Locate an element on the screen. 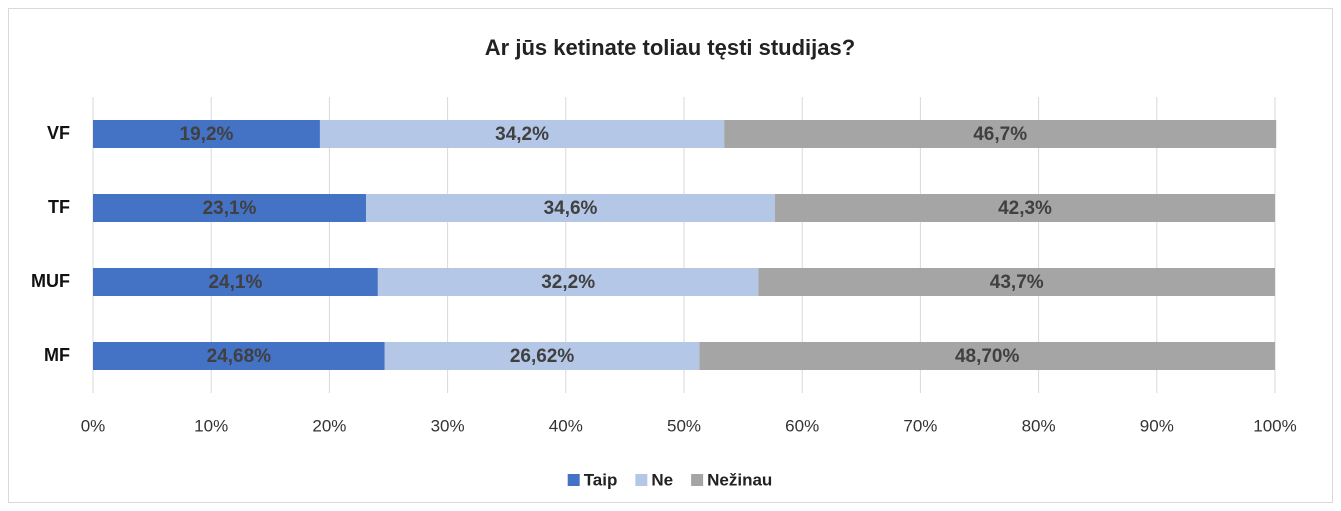 The image size is (1341, 511). x-tick-label: 70% is located at coordinates (920, 425).